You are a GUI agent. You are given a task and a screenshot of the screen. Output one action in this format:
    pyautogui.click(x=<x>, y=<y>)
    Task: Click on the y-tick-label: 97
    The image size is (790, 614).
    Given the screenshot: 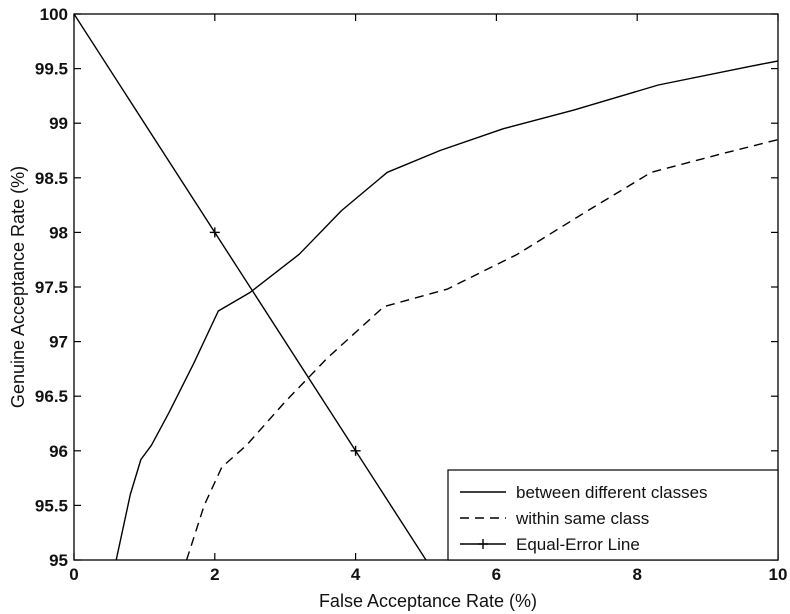 What is the action you would take?
    pyautogui.click(x=58, y=342)
    